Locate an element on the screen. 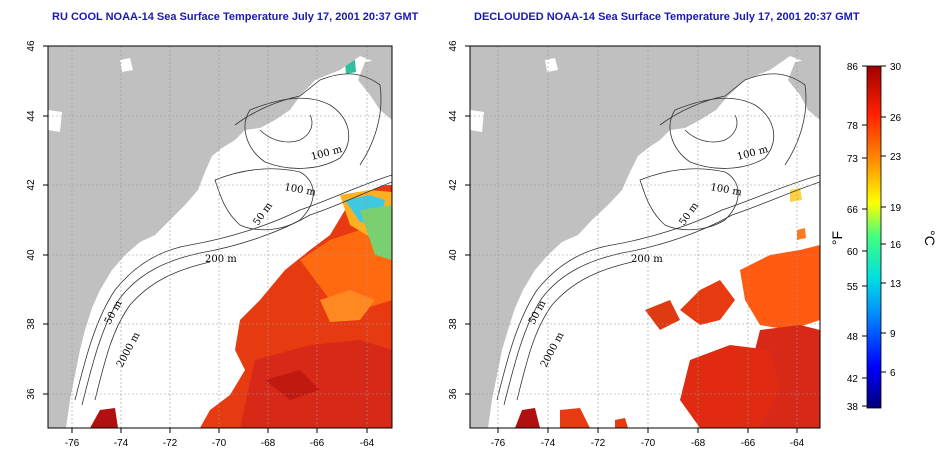 This screenshot has height=475, width=950. celsius-tick-label: 19 is located at coordinates (896, 208).